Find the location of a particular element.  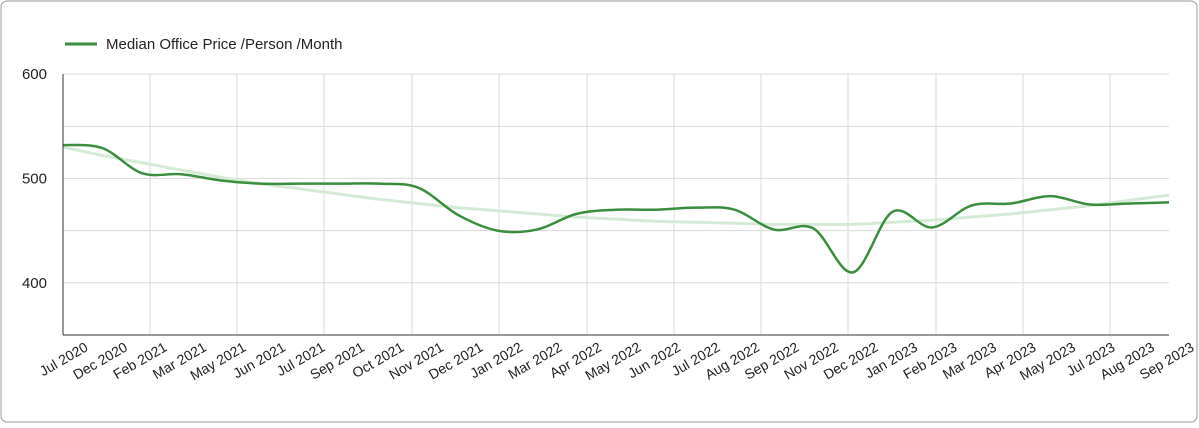

y-tick-label: 500 is located at coordinates (34, 178).